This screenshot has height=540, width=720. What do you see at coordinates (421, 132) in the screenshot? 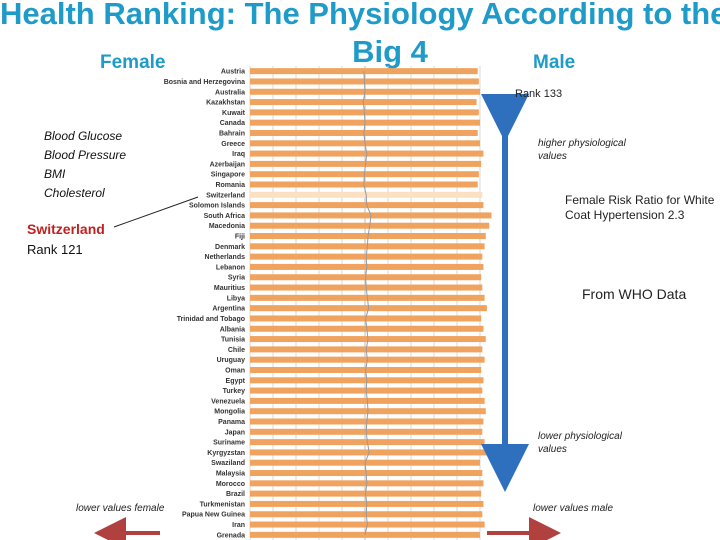
I see `bar-male-bahrain` at bounding box center [421, 132].